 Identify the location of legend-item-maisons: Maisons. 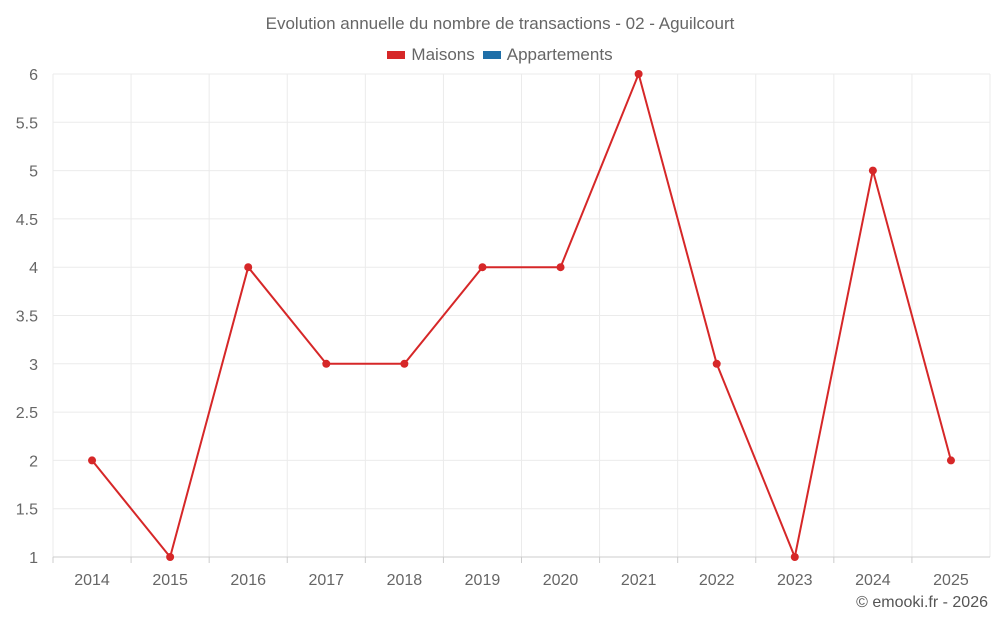
(431, 55).